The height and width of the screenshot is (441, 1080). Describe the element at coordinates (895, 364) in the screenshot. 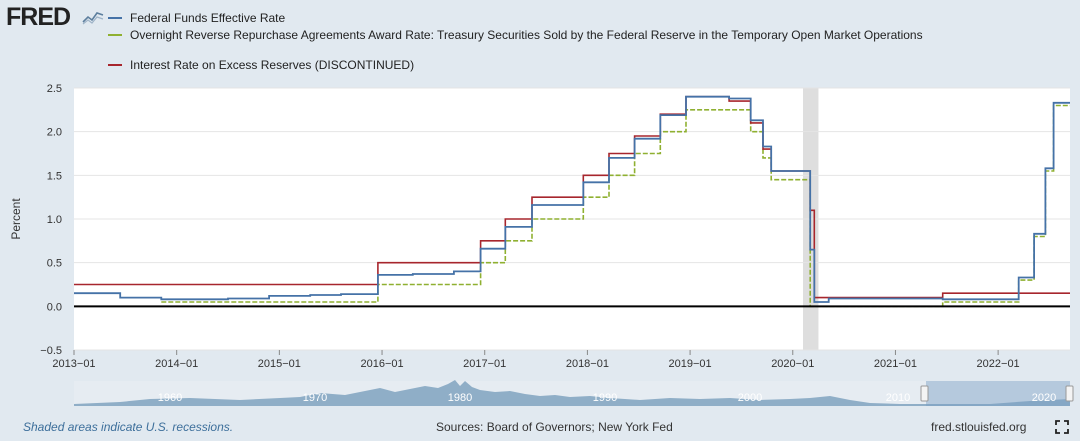

I see `x-tick-label: 2021−01` at that location.